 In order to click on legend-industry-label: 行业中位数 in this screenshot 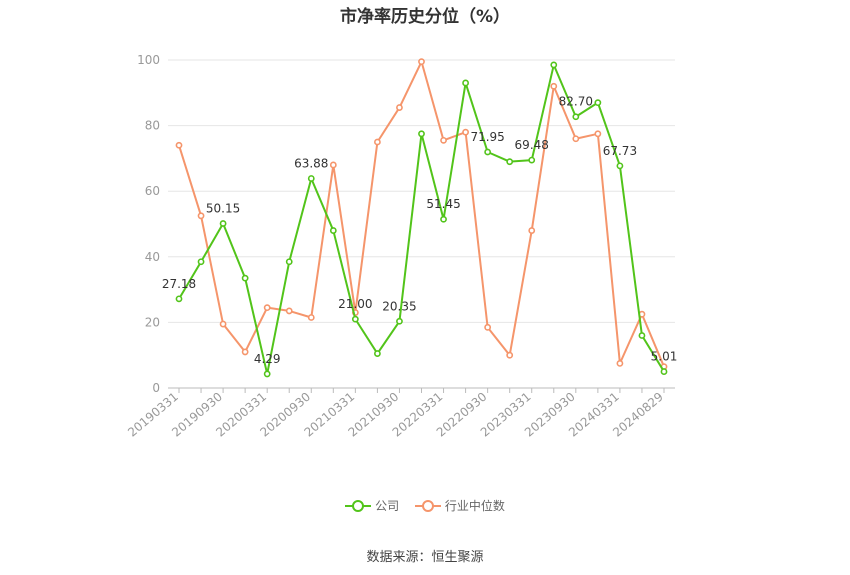, I will do `click(474, 506)`.